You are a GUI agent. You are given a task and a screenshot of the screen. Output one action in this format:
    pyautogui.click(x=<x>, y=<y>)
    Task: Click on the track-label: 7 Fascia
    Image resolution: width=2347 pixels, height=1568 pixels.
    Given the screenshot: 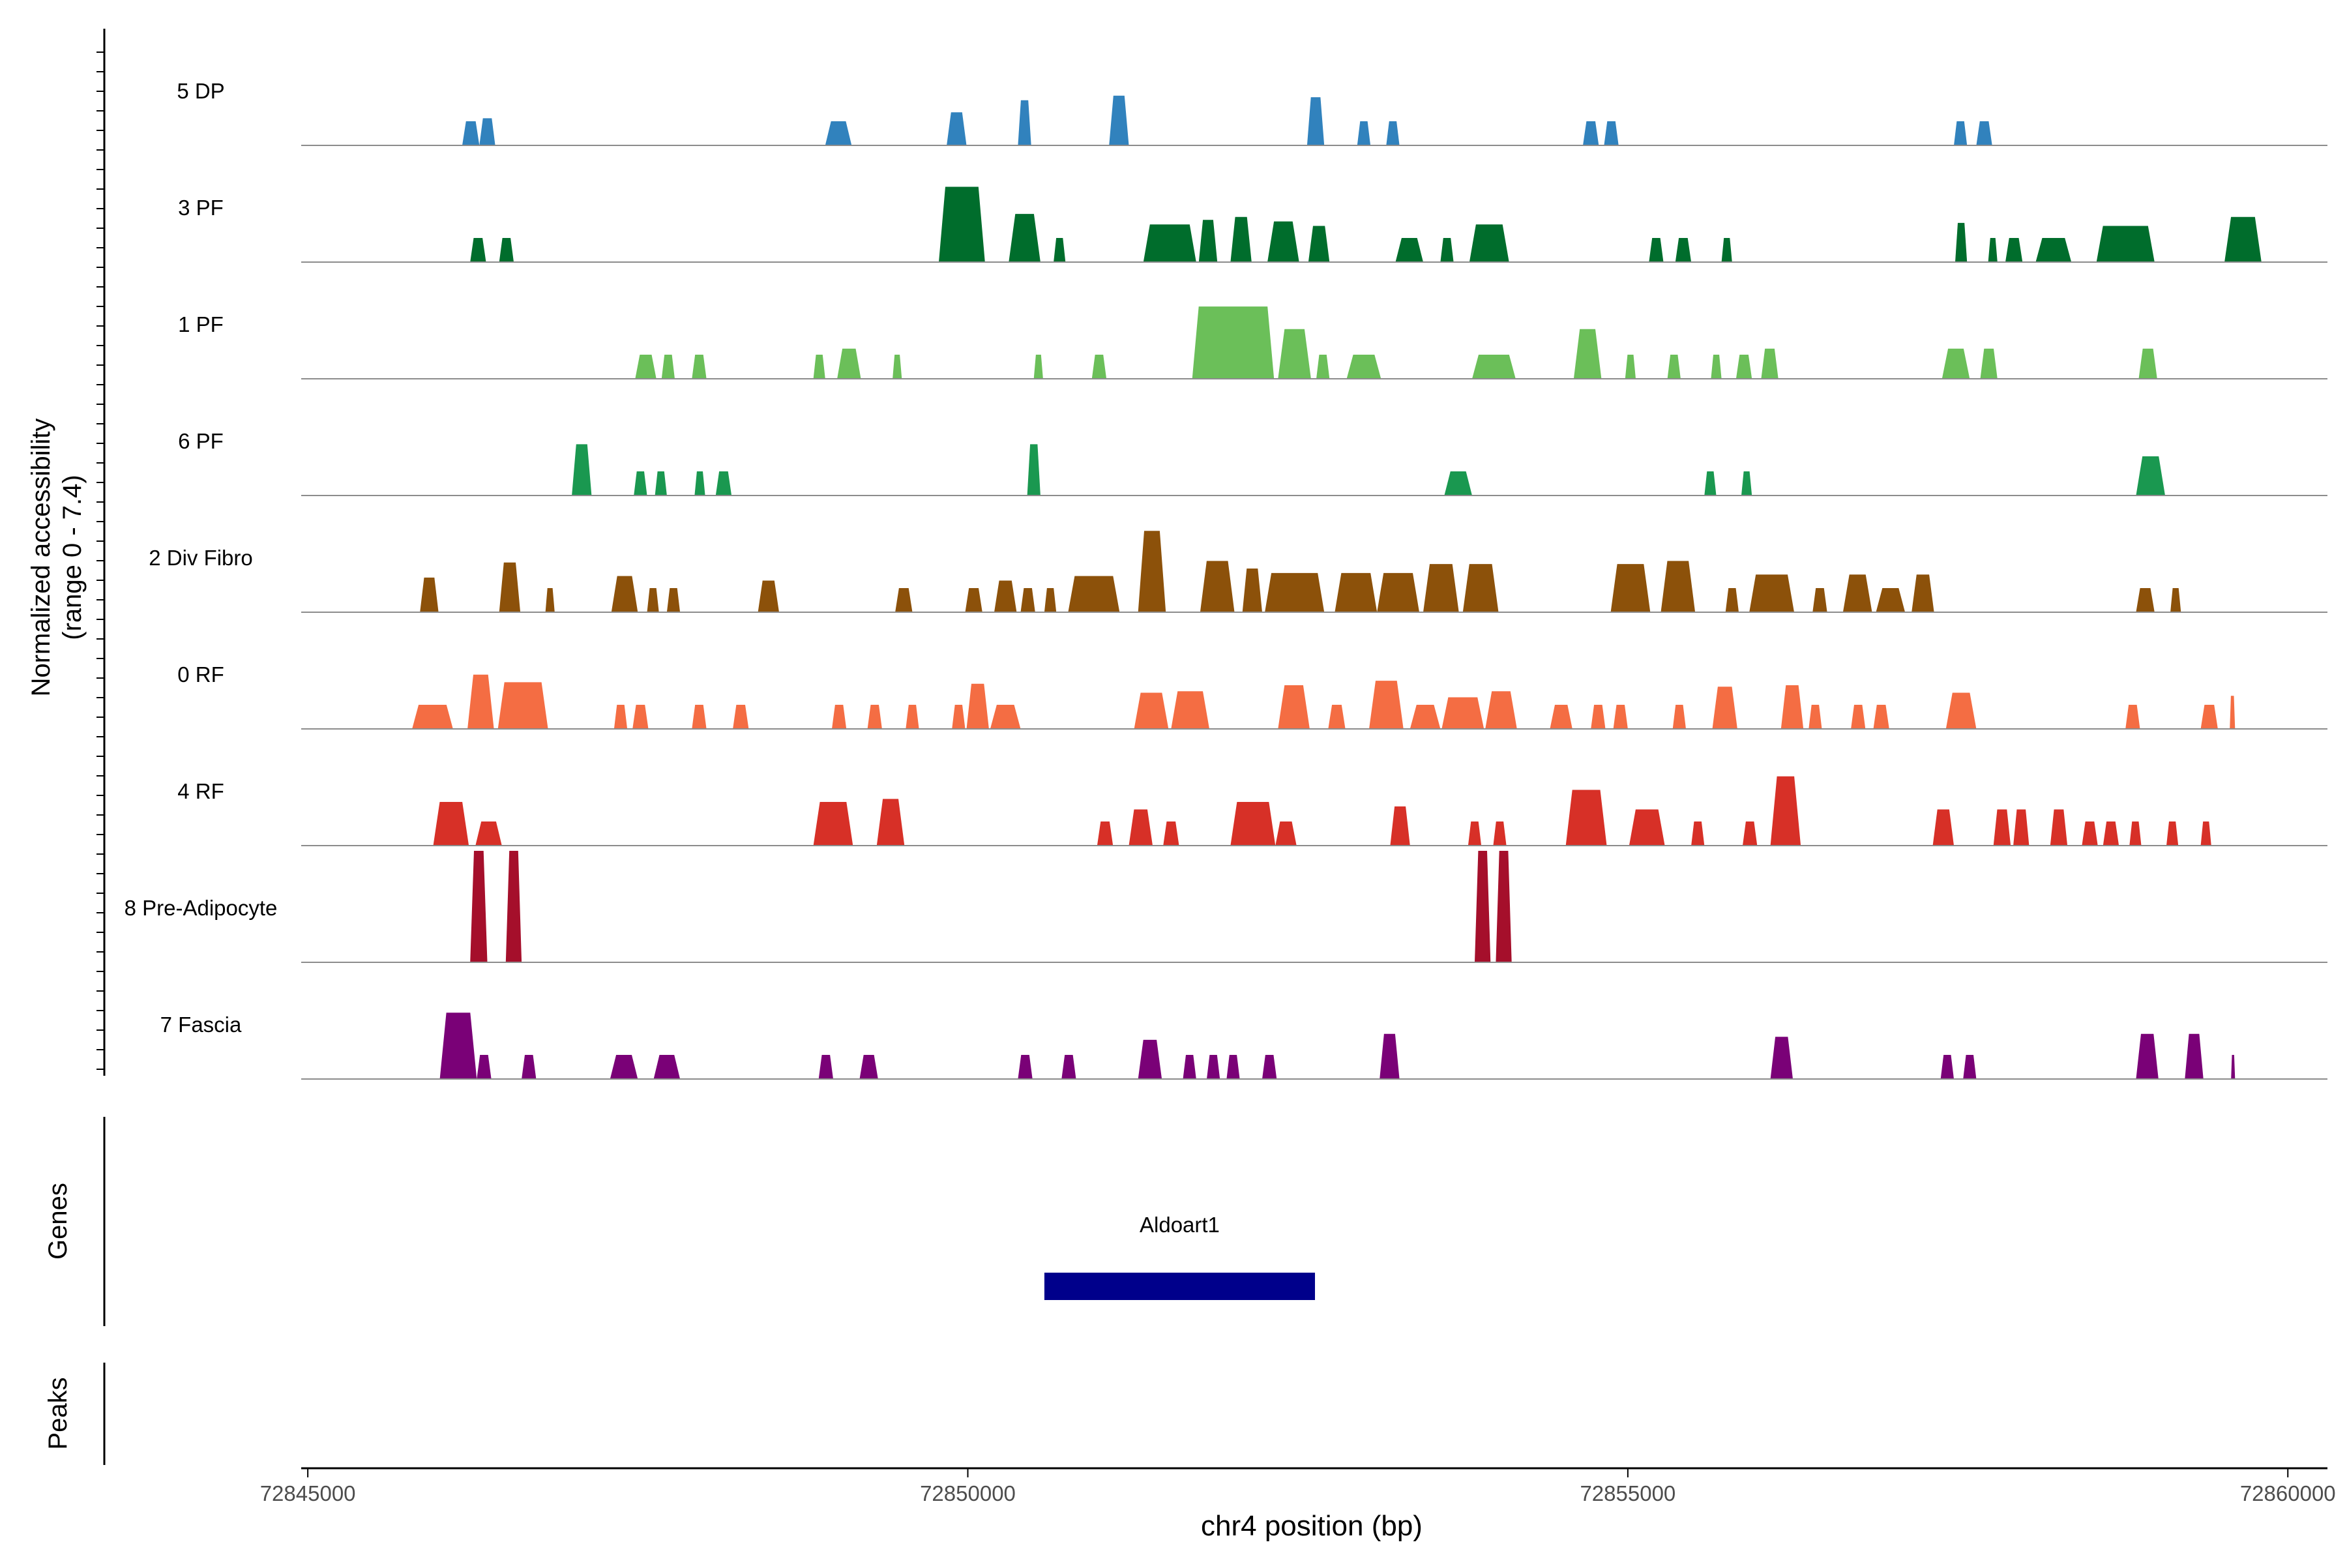 What is the action you would take?
    pyautogui.click(x=201, y=1025)
    